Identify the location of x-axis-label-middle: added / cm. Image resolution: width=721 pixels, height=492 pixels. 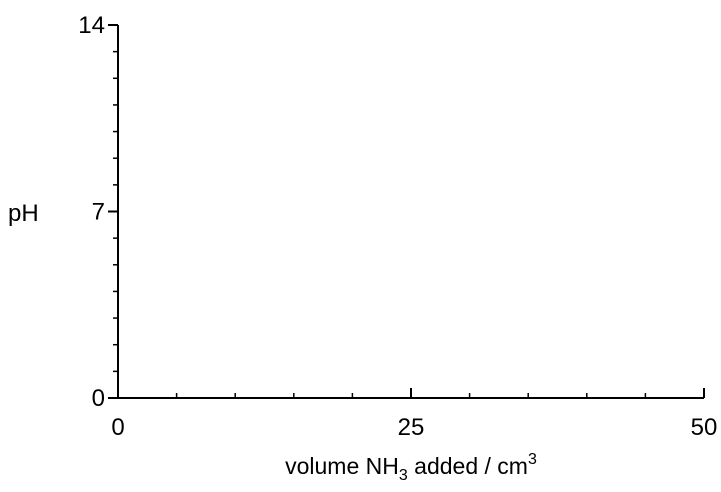
(468, 466).